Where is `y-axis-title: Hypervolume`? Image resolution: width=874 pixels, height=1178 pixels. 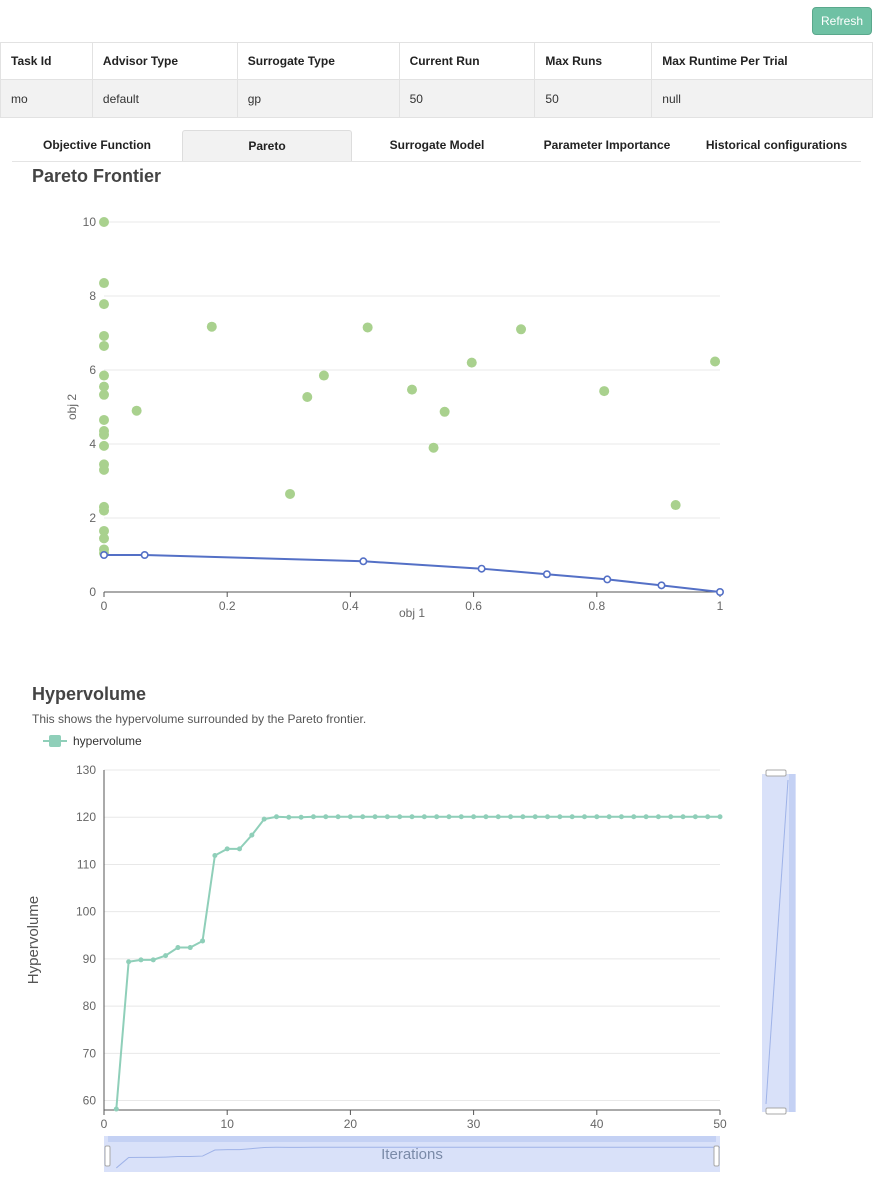 y-axis-title: Hypervolume is located at coordinates (33, 940).